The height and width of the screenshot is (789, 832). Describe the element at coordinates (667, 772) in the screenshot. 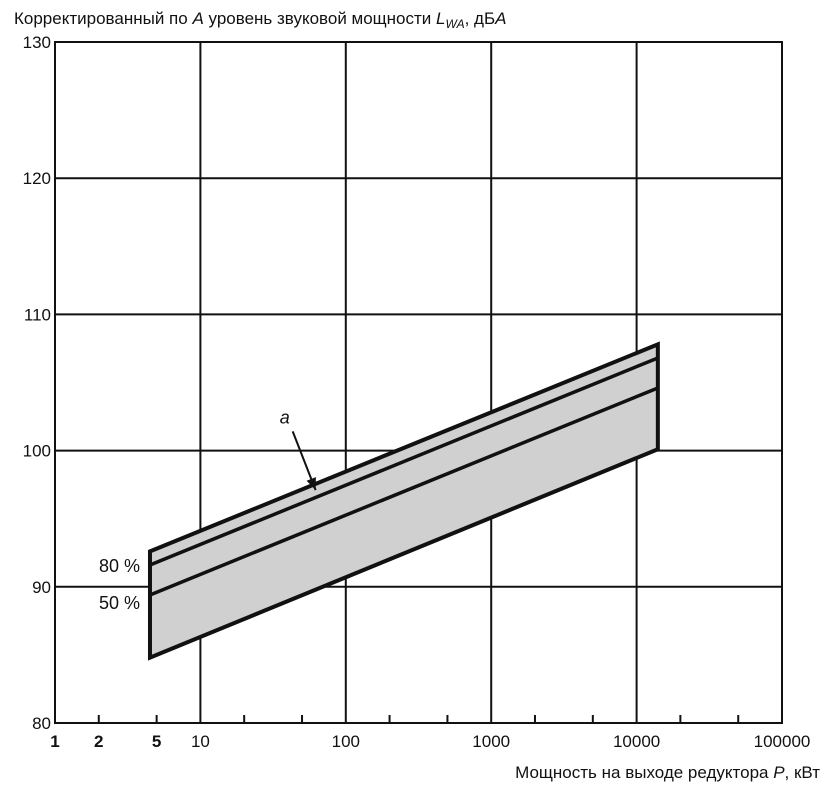

I see `x-axis-title: Мощность на выходе редуктора P, кВт` at that location.